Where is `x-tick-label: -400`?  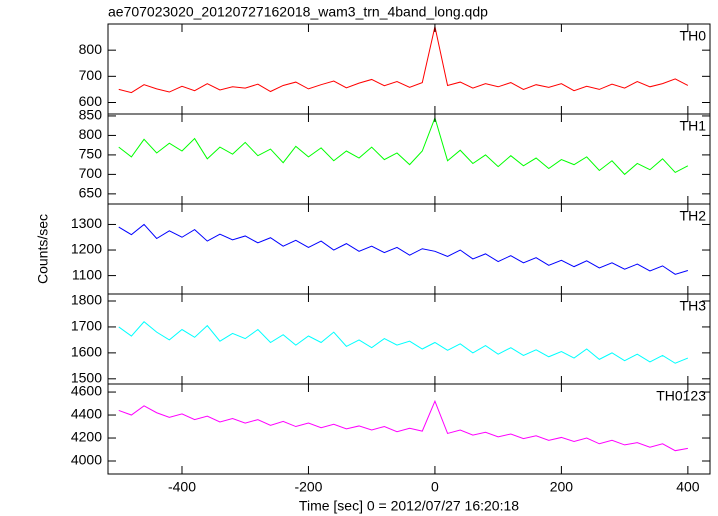 x-tick-label: -400 is located at coordinates (182, 487).